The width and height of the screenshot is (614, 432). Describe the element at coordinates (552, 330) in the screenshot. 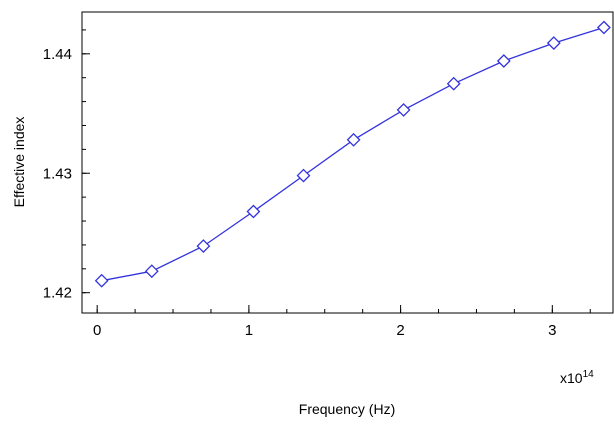

I see `x-tick-label: 3` at that location.